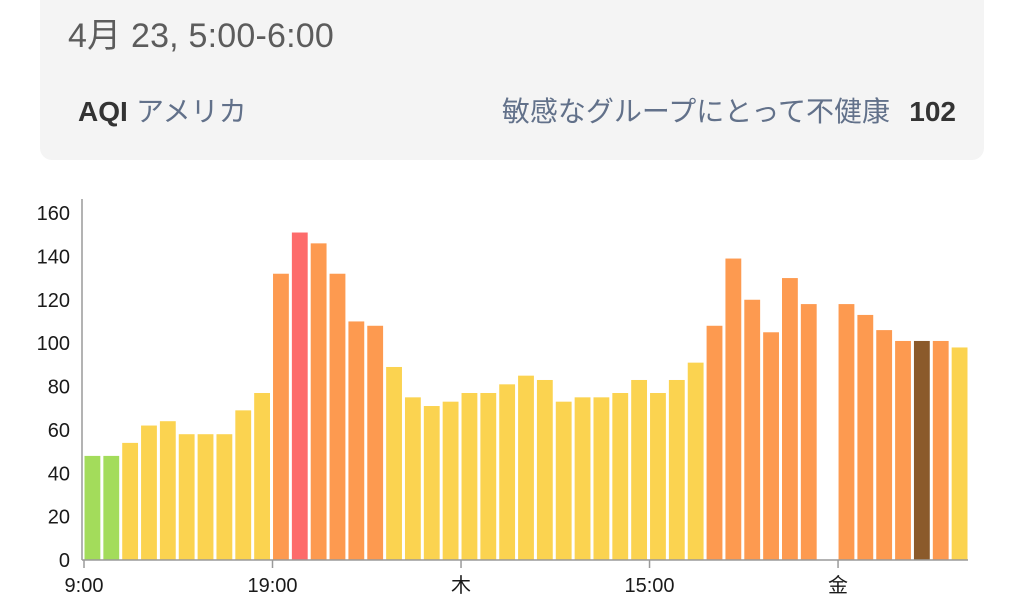  I want to click on y-tick-label: 140, so click(53, 257).